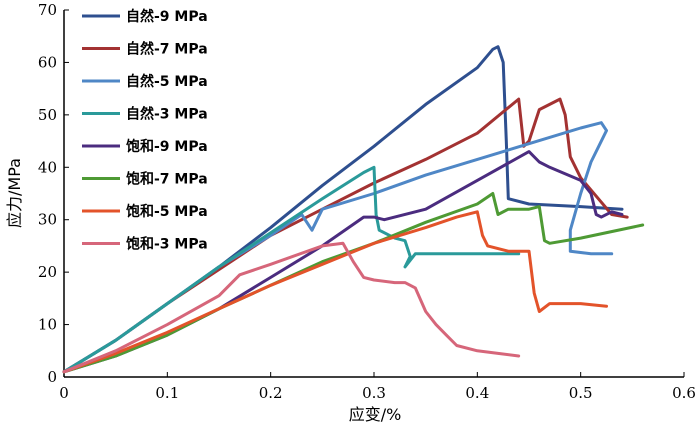  What do you see at coordinates (167, 393) in the screenshot?
I see `x-tick-label: 0.1` at bounding box center [167, 393].